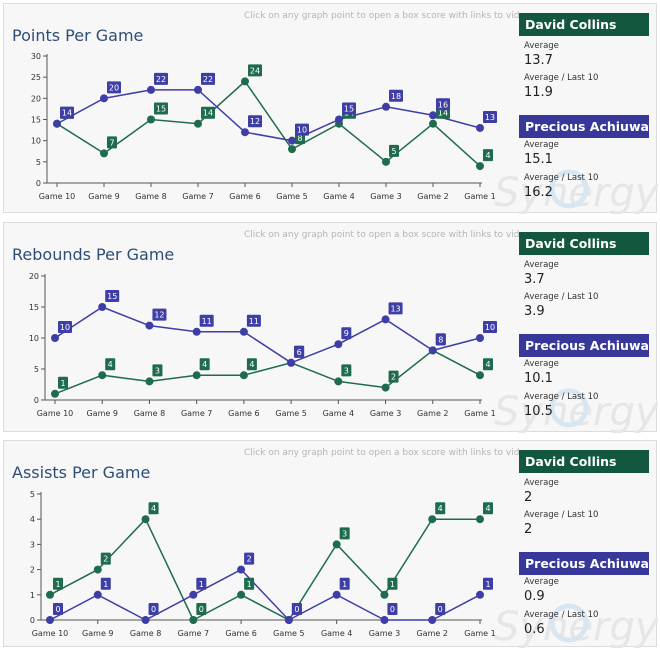 This screenshot has height=650, width=660. What do you see at coordinates (36, 98) in the screenshot?
I see `y-tick-label: 20` at bounding box center [36, 98].